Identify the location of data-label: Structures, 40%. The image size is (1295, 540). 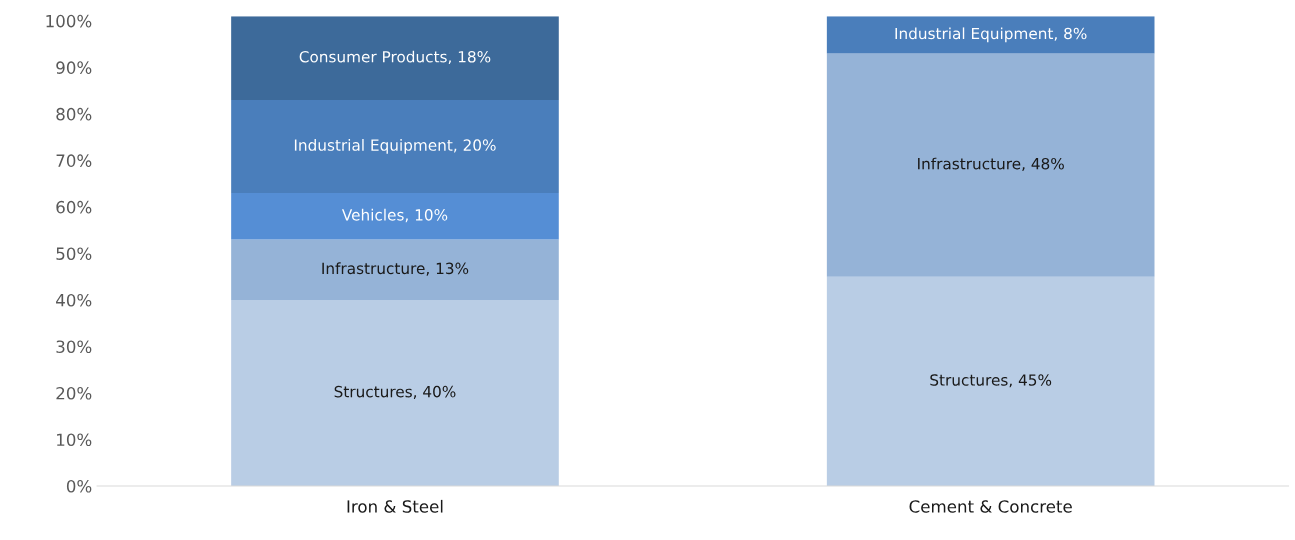
(395, 392).